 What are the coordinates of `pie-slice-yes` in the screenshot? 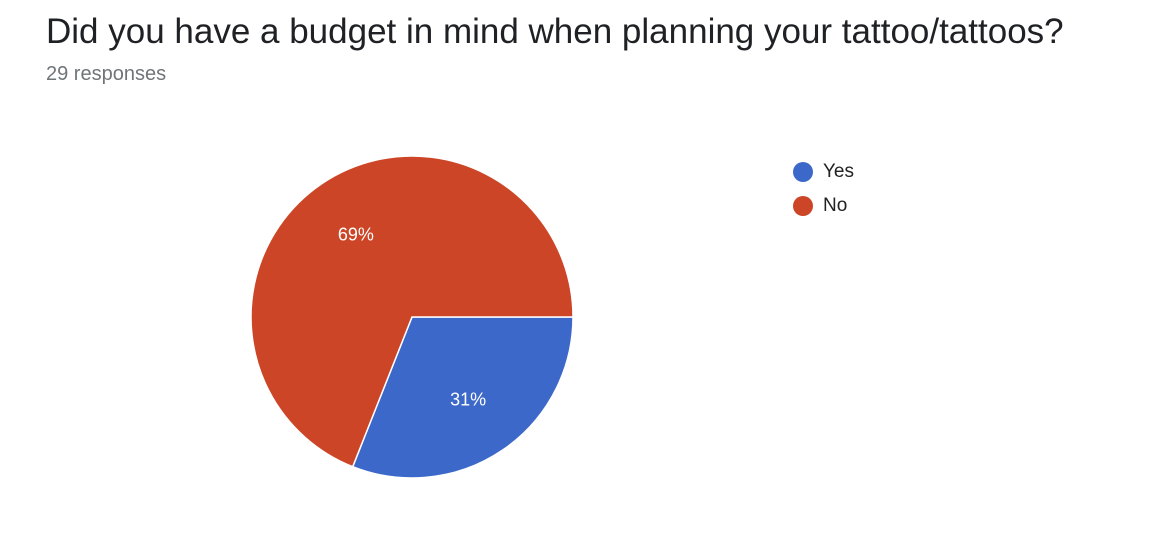 It's located at (462, 397).